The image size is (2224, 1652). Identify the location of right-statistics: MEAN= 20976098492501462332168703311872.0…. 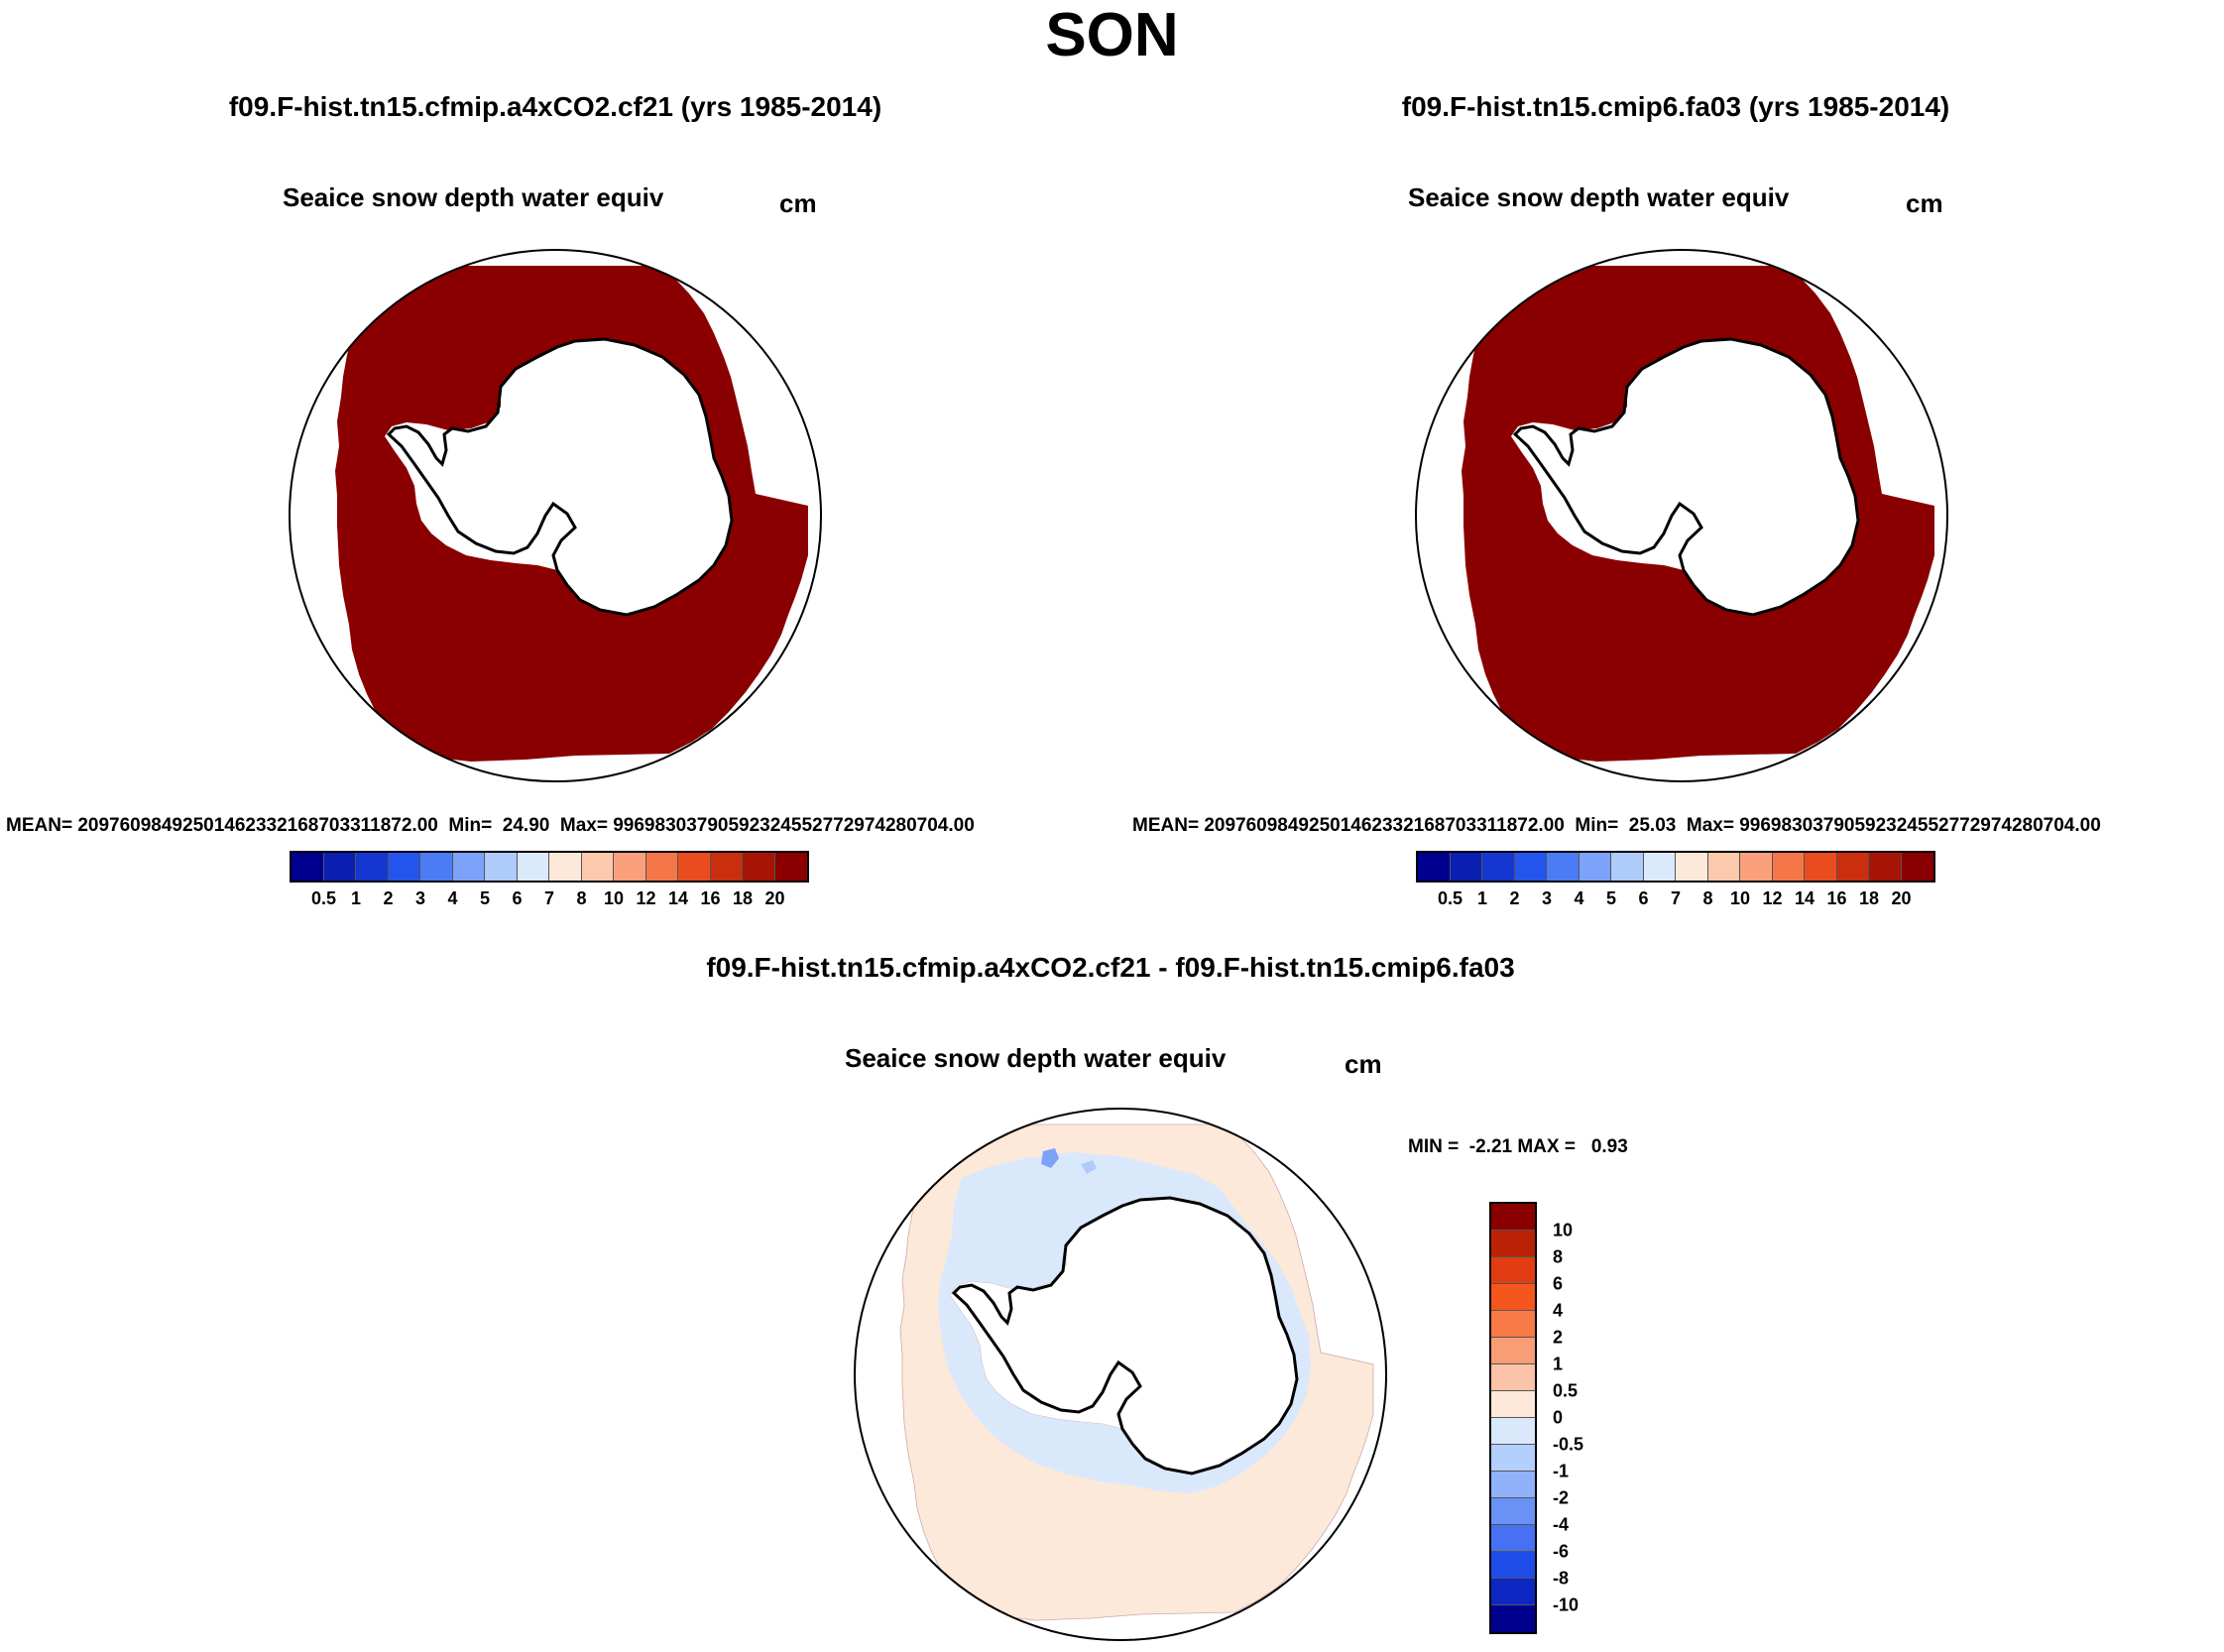
(1616, 825).